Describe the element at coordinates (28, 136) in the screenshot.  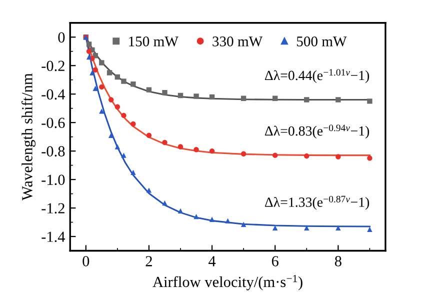
I see `y-axis-title: Wavelength shift/nm` at that location.